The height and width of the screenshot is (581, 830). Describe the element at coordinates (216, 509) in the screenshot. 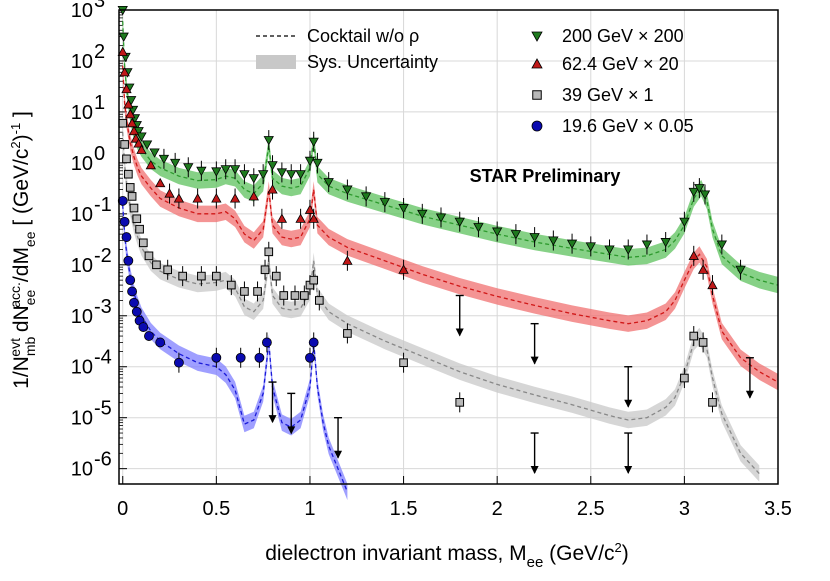

I see `x-tick-label: 0.5` at that location.